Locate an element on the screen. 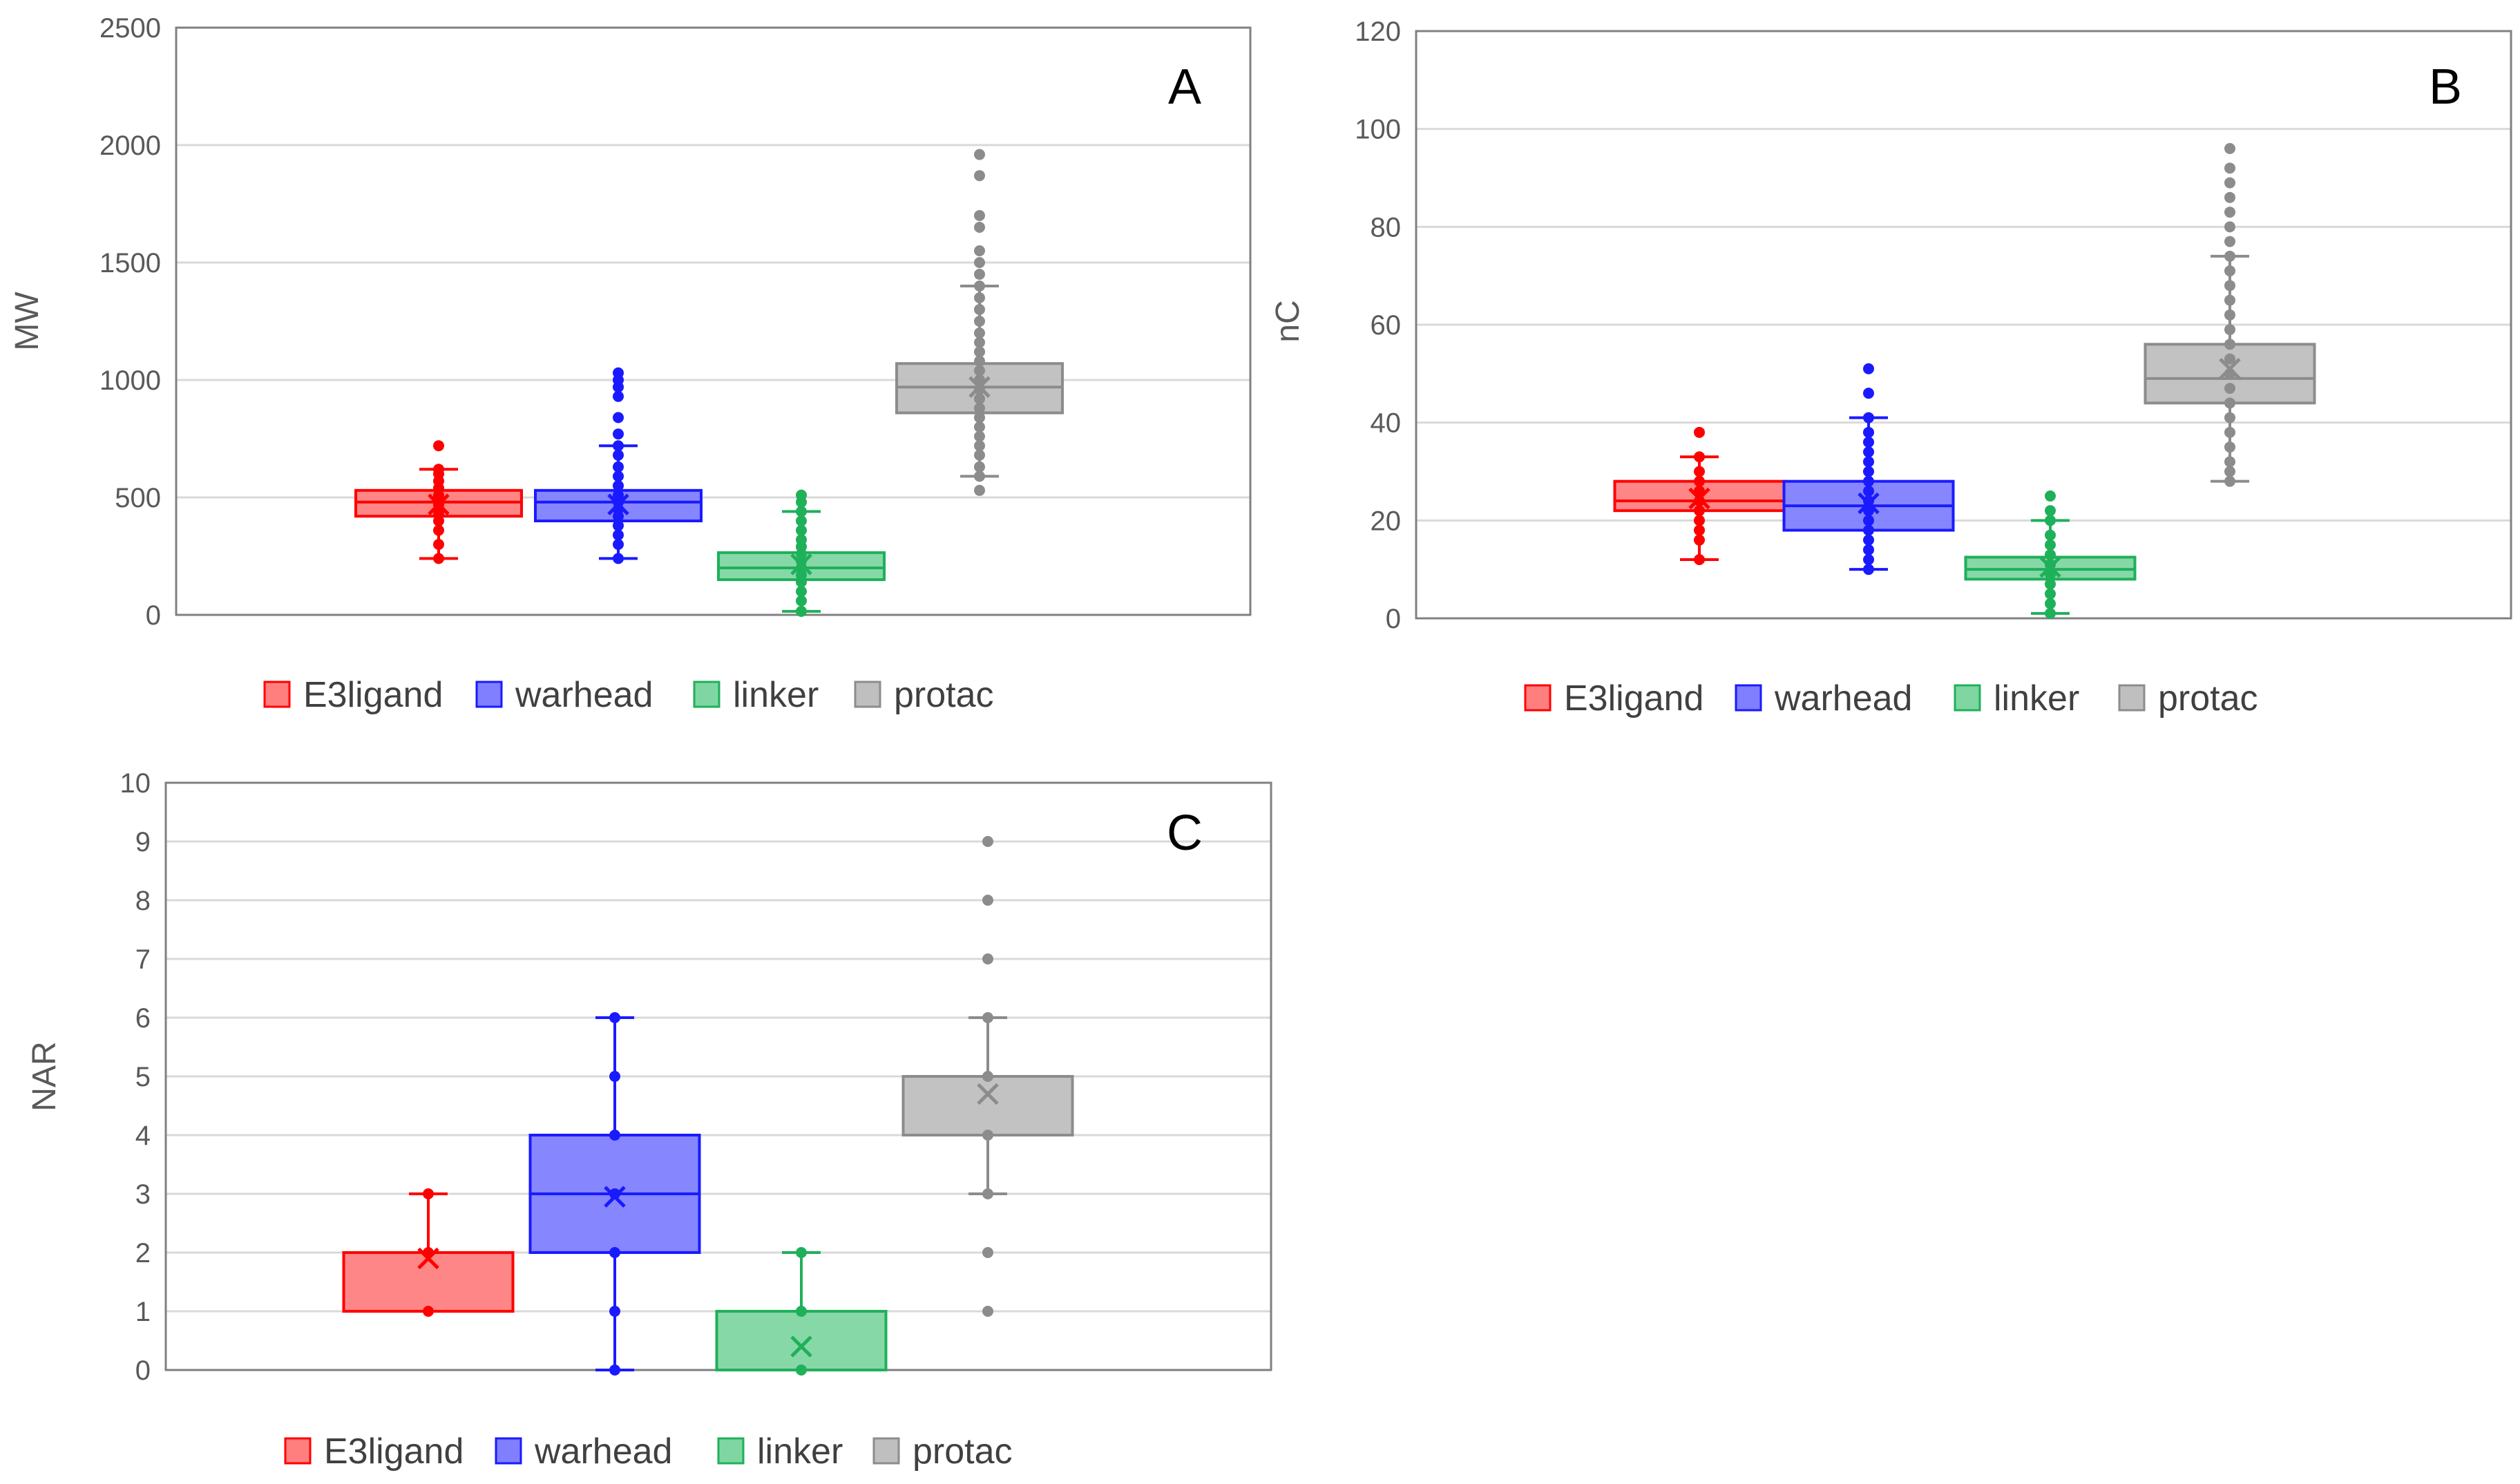 The height and width of the screenshot is (1484, 2520). legend-label: E3ligand is located at coordinates (394, 1451).